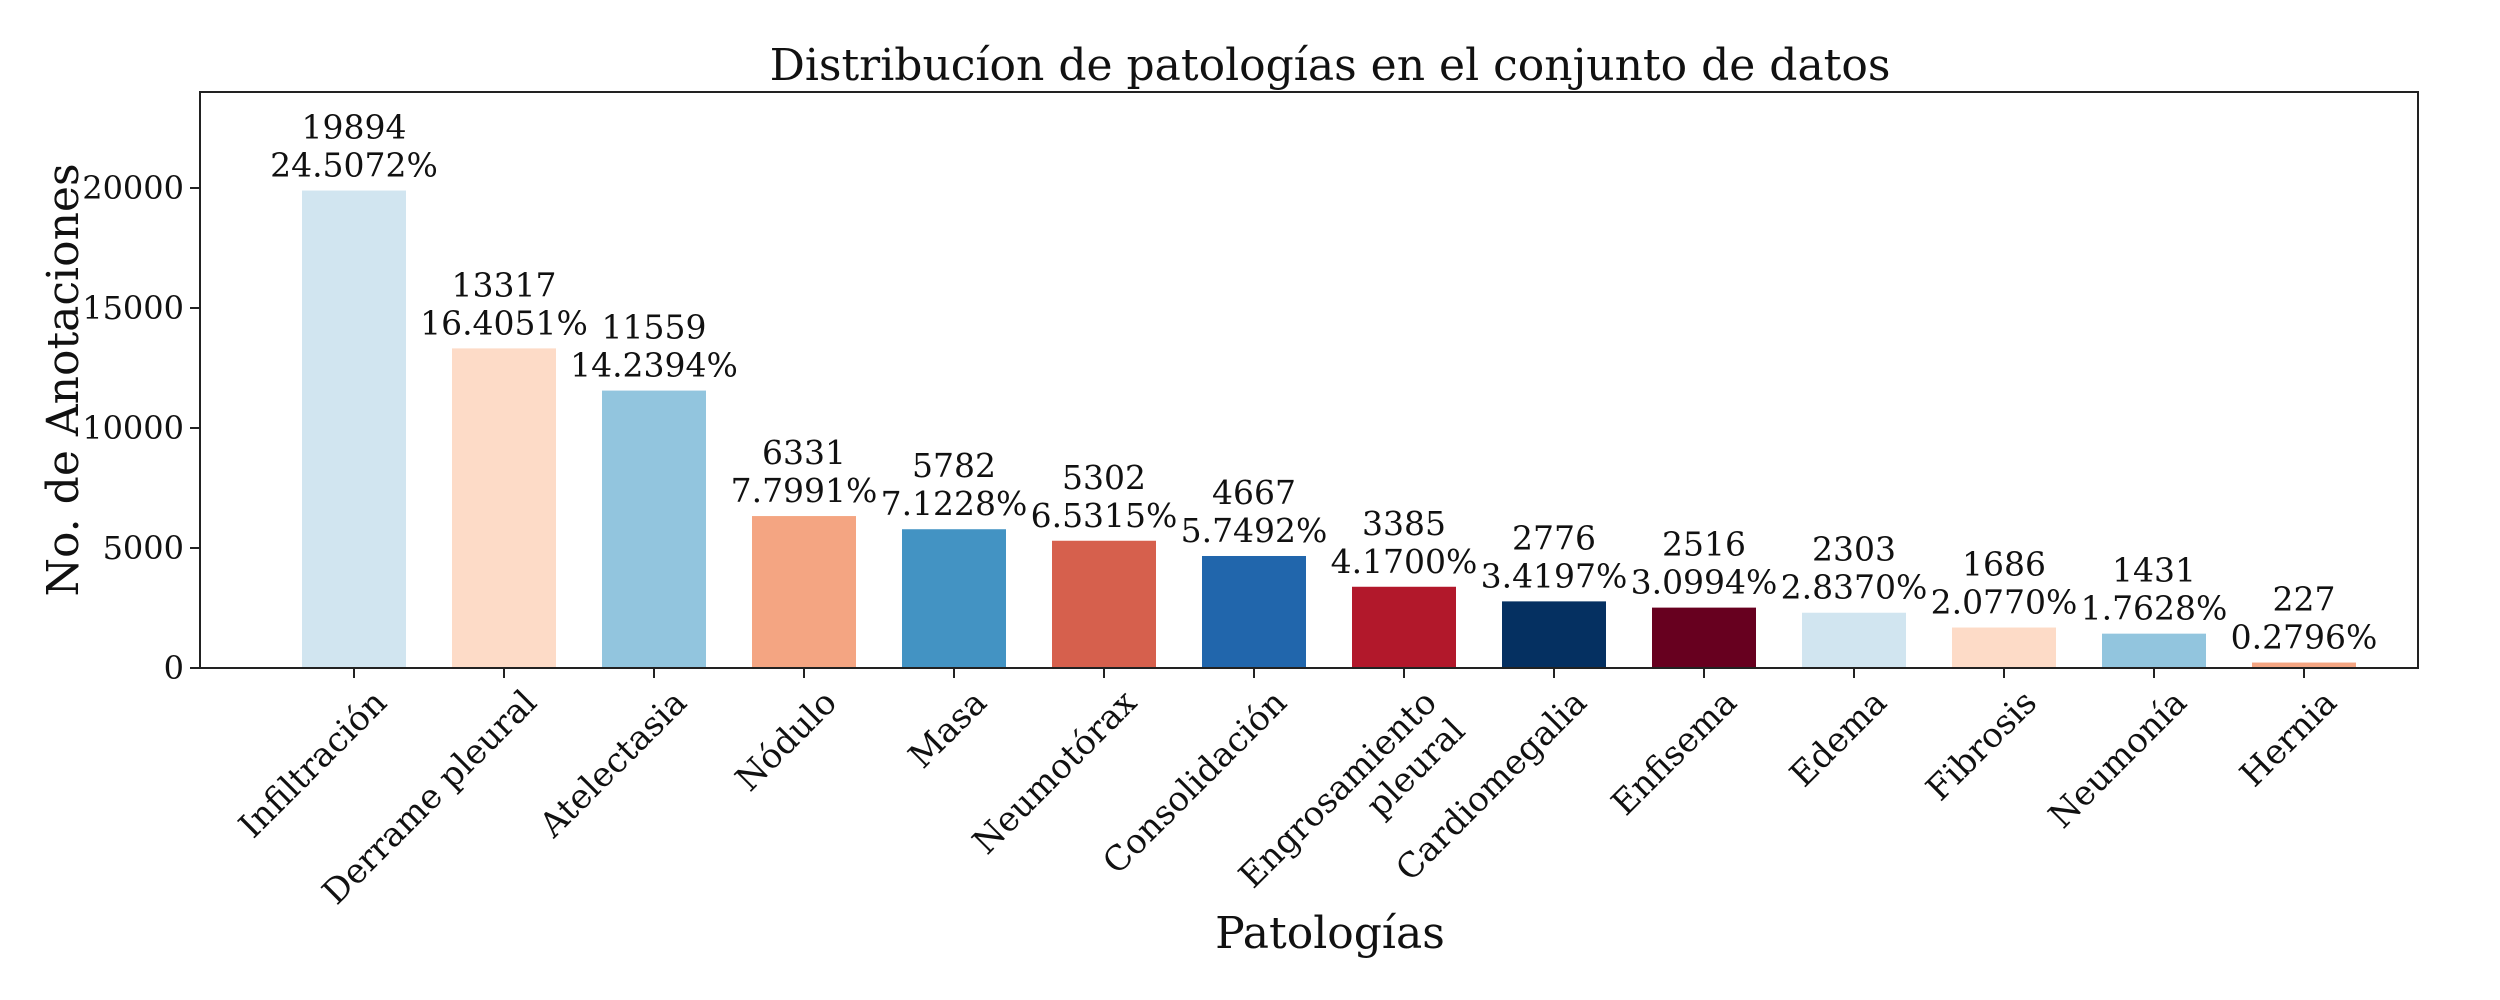 This screenshot has width=2500, height=1000. I want to click on bar-percent-label: 7.7991%, so click(804, 490).